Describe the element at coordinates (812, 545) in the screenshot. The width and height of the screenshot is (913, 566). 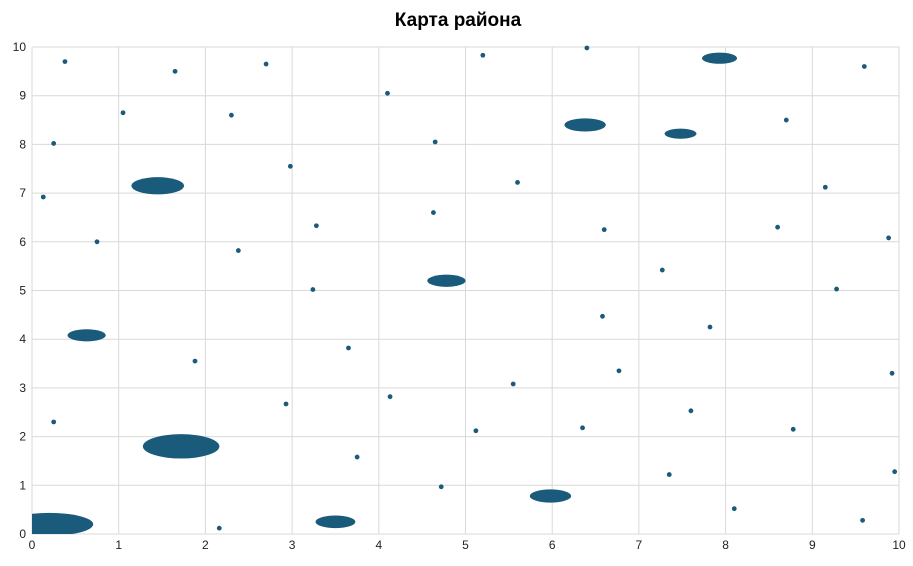
I see `x-tick-label: 9` at that location.